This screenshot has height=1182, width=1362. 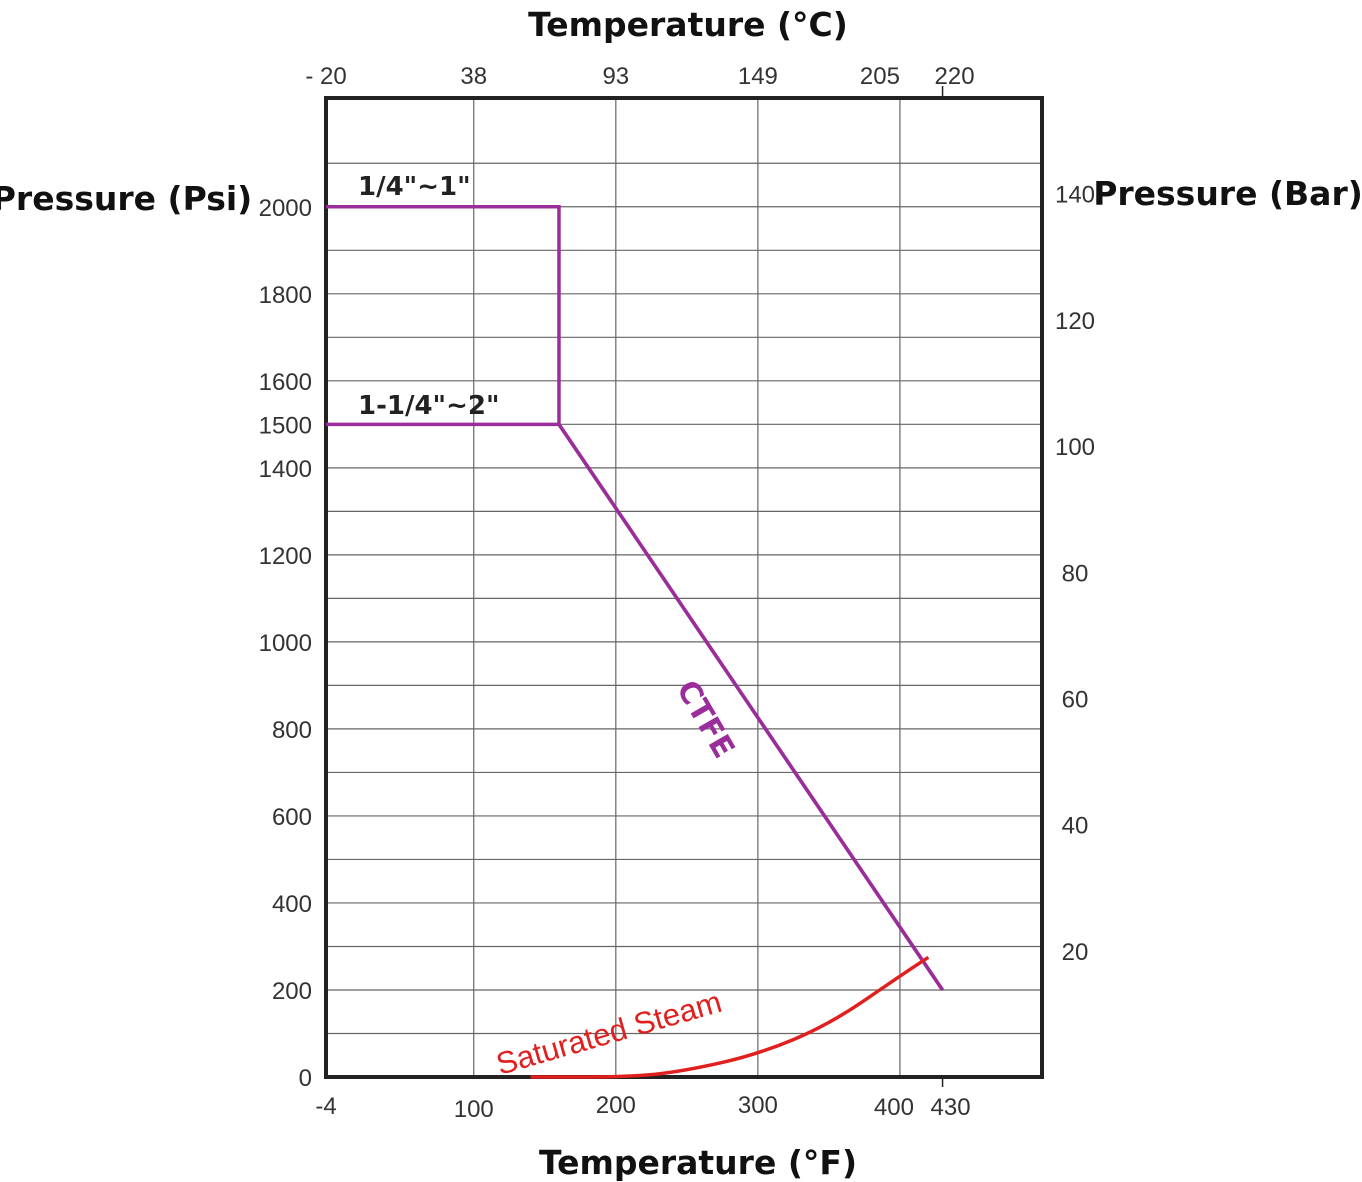 What do you see at coordinates (285, 208) in the screenshot?
I see `left-tick-label-11: 2000` at bounding box center [285, 208].